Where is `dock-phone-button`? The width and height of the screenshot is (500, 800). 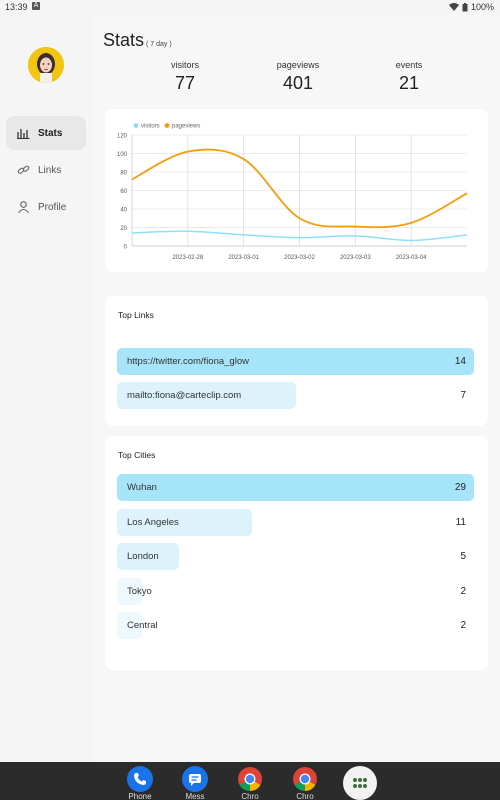
dock-phone-button is located at coordinates (140, 779).